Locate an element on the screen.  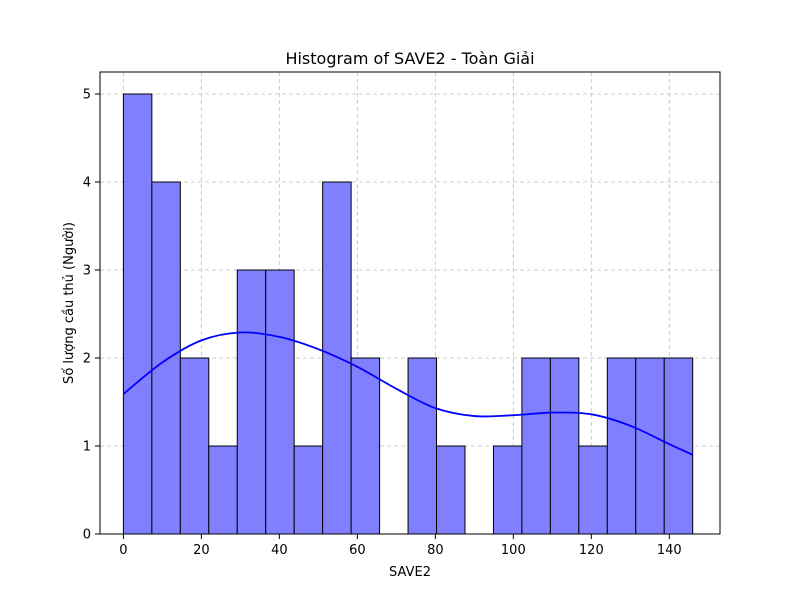
x-tick-label-4: 80 is located at coordinates (435, 550).